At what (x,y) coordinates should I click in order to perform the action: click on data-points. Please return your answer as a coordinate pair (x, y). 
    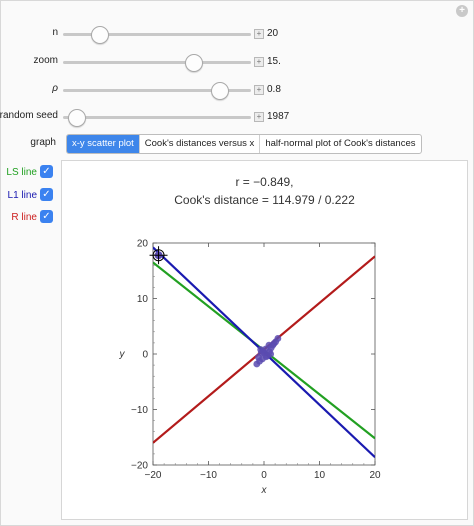
    Looking at the image, I should click on (267, 351).